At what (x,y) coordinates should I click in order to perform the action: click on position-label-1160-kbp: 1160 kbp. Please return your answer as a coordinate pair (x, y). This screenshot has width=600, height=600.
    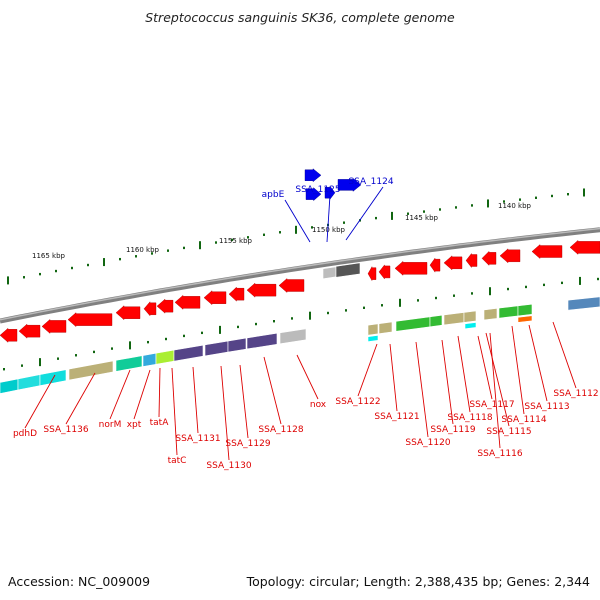
    Looking at the image, I should click on (143, 250).